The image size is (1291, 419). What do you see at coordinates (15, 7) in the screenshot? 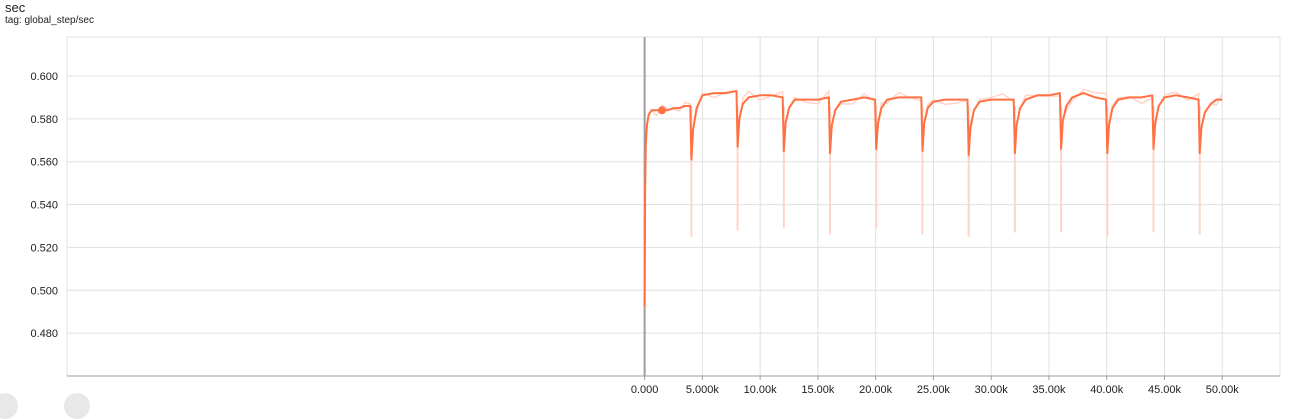
I see `chart-title: sec` at bounding box center [15, 7].